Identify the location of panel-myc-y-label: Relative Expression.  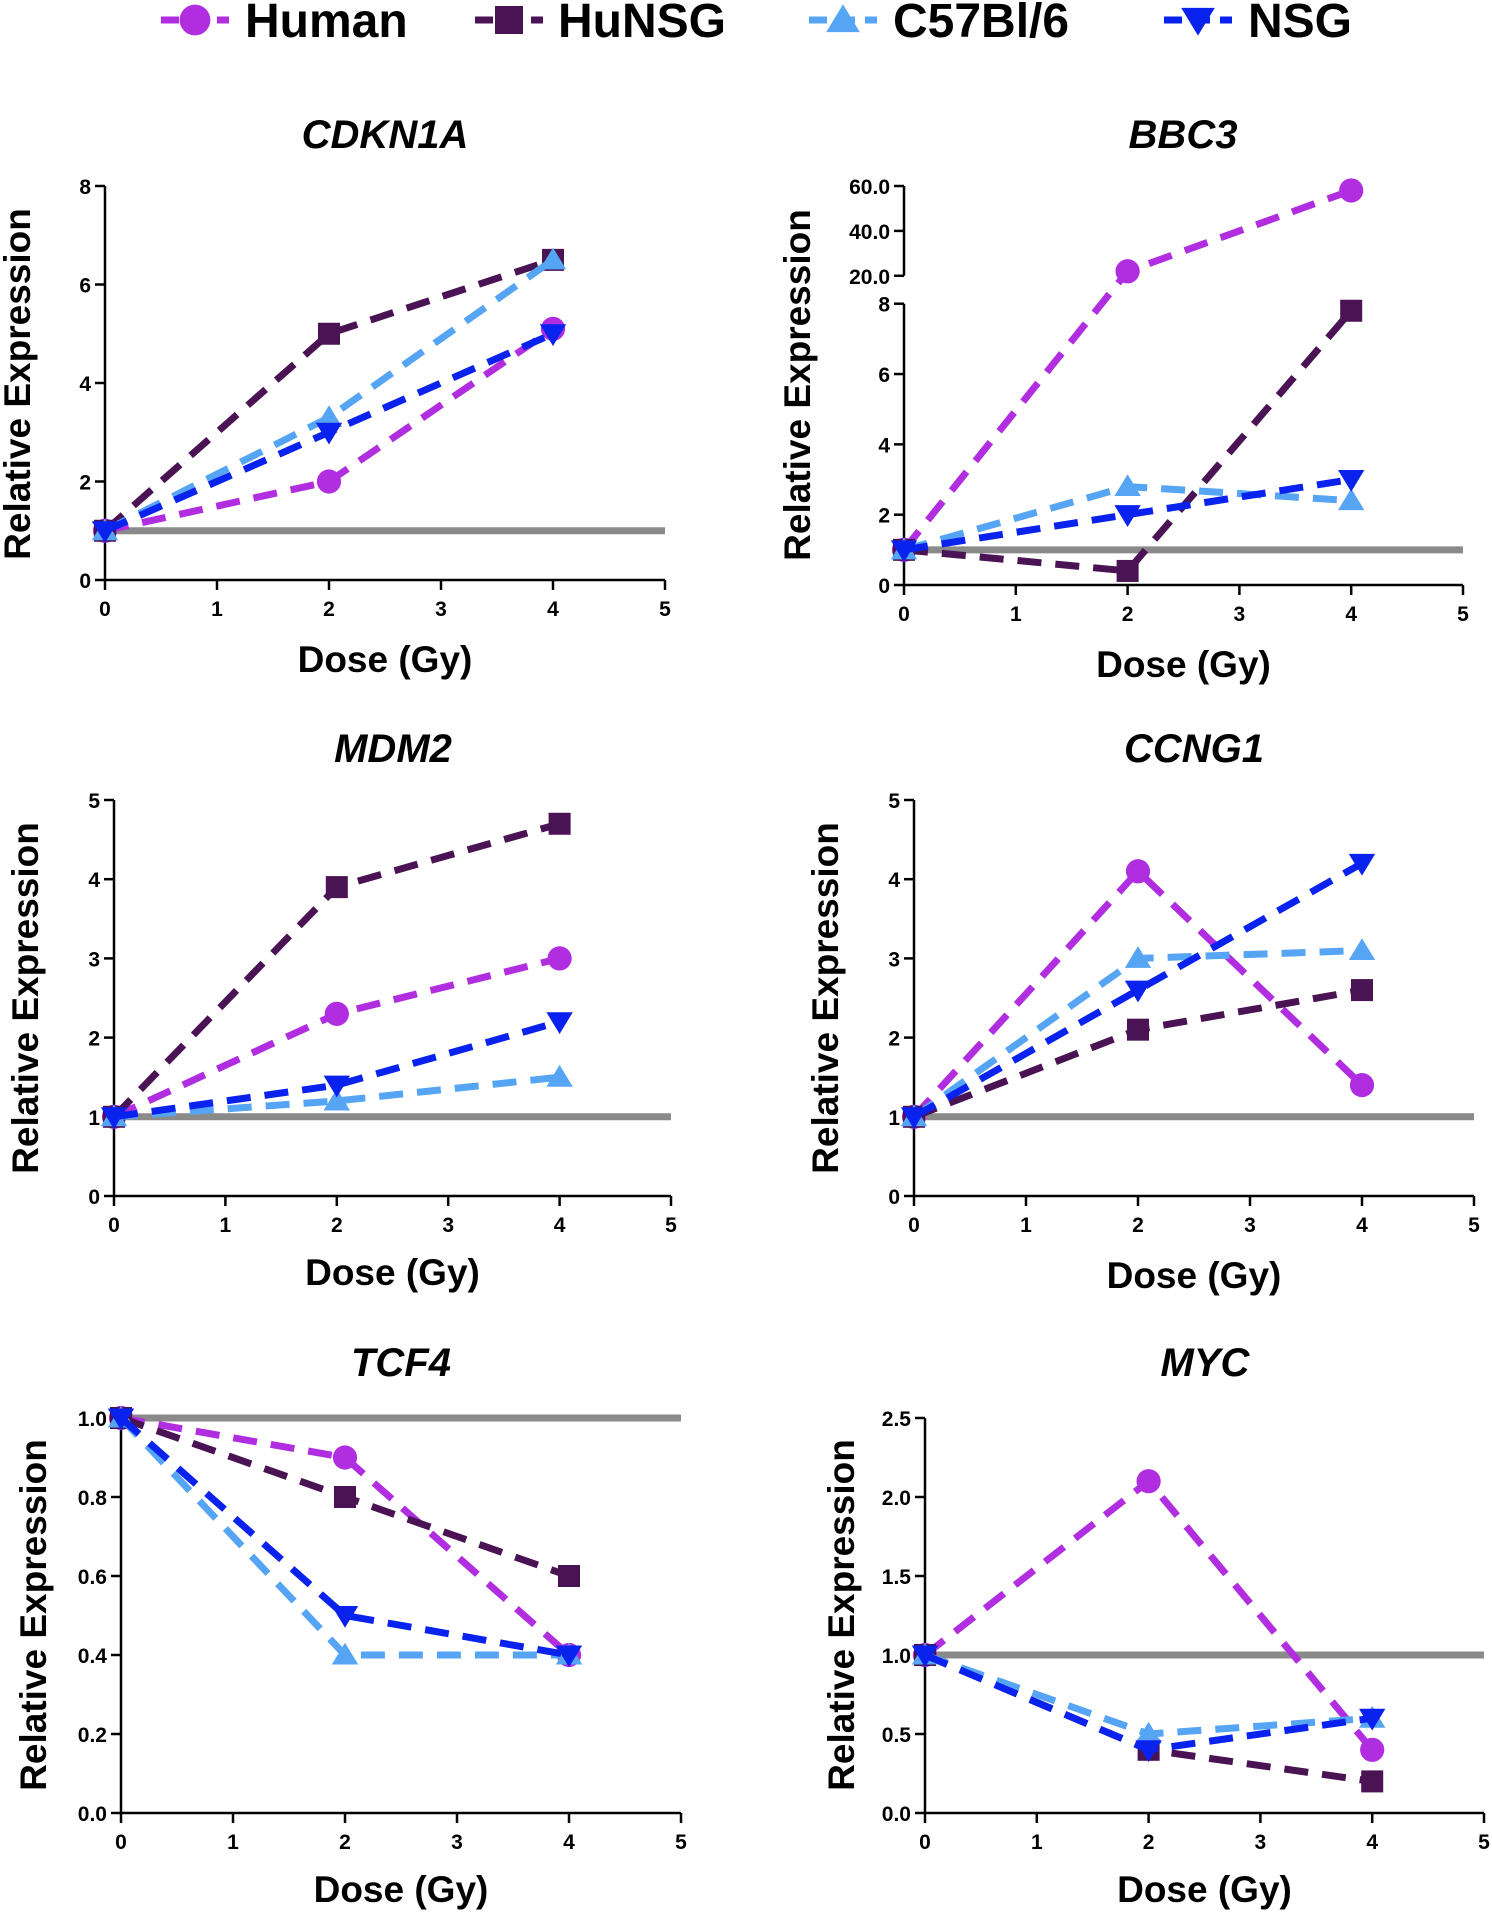
(841, 1615).